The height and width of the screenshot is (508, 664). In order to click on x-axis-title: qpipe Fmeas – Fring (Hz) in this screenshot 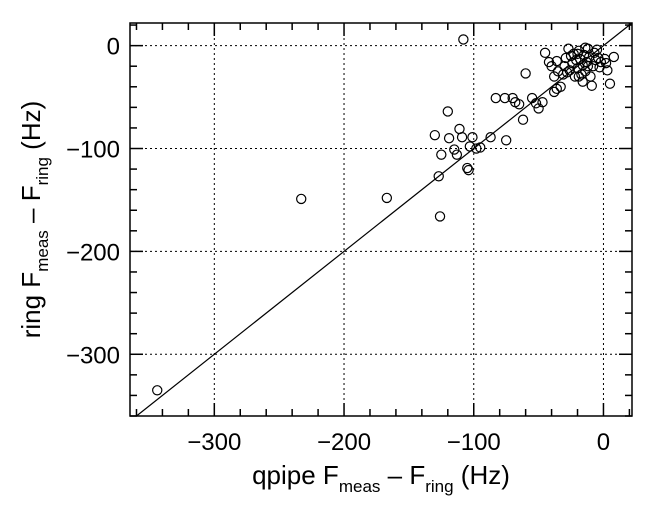, I will do `click(381, 478)`.